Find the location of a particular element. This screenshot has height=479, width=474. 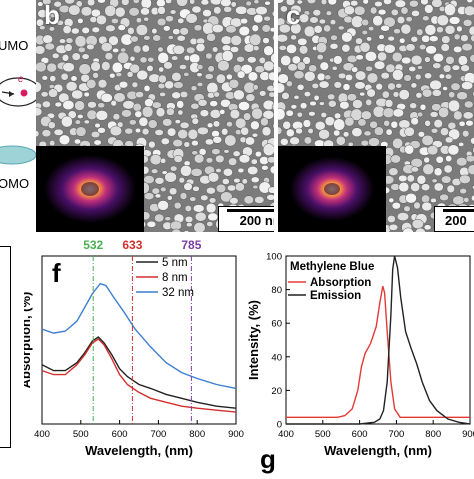

x-tick-label: 800 is located at coordinates (433, 434).